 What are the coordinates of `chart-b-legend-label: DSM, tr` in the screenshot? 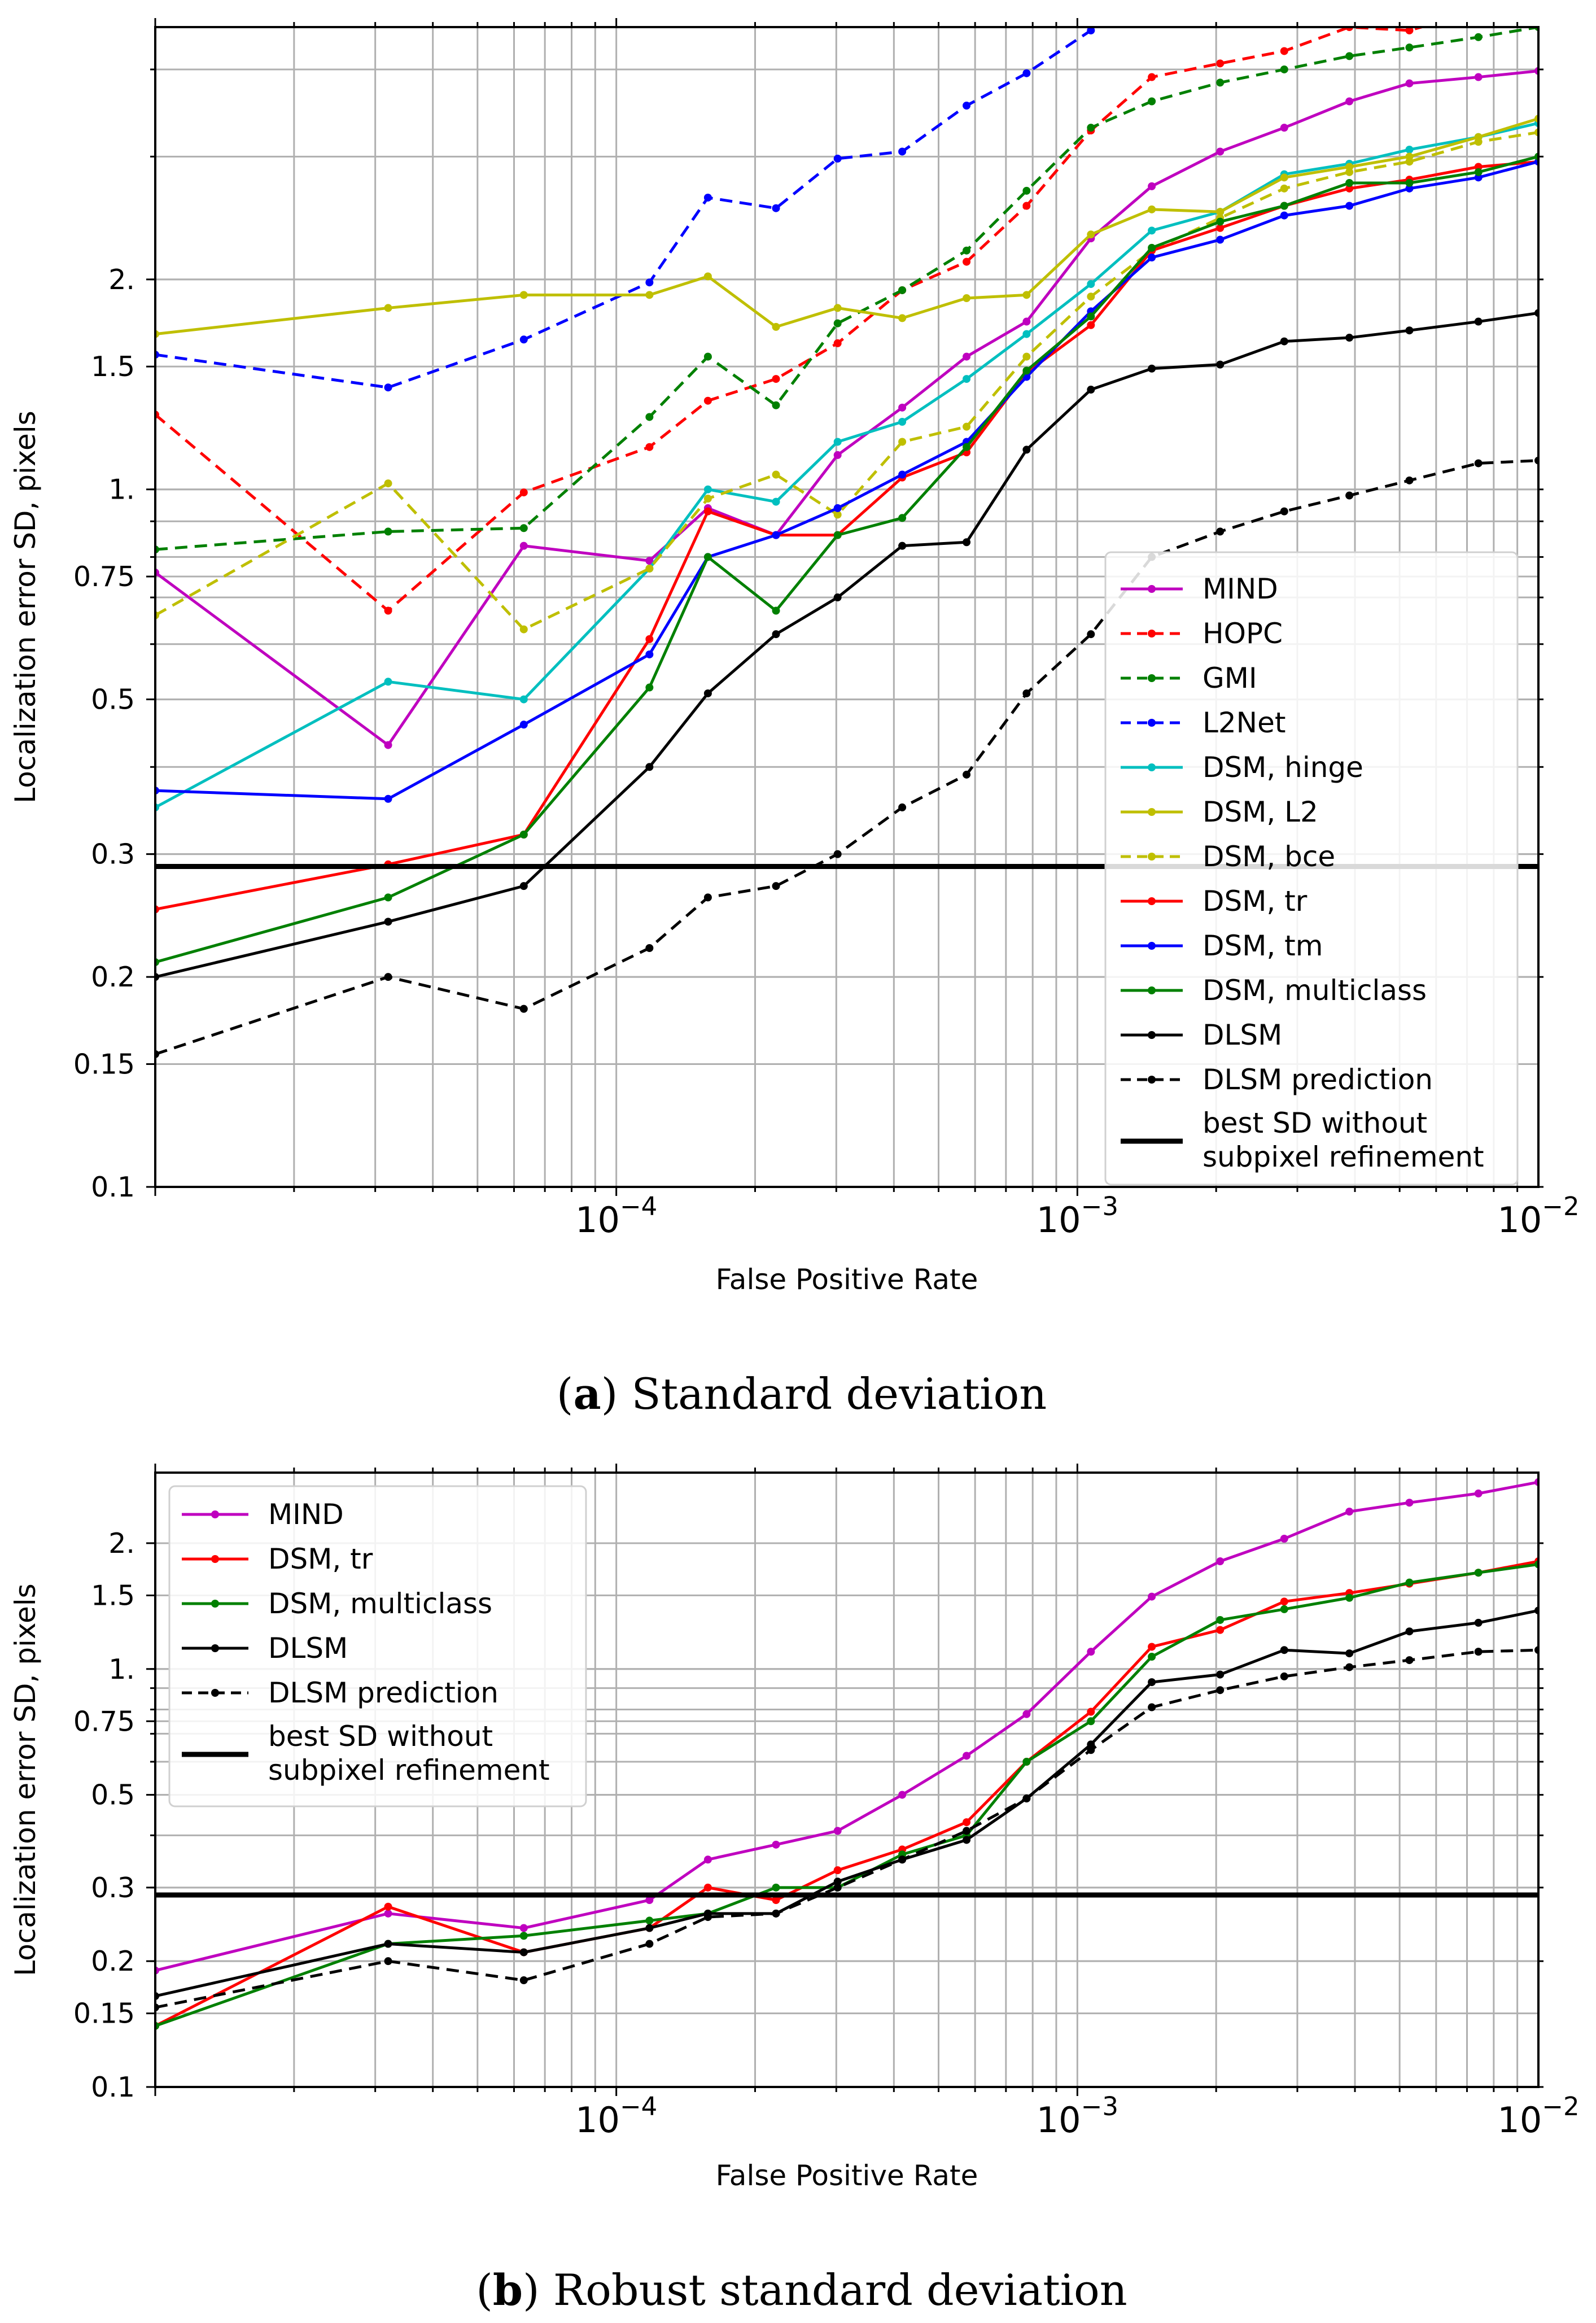 It's located at (321, 1559).